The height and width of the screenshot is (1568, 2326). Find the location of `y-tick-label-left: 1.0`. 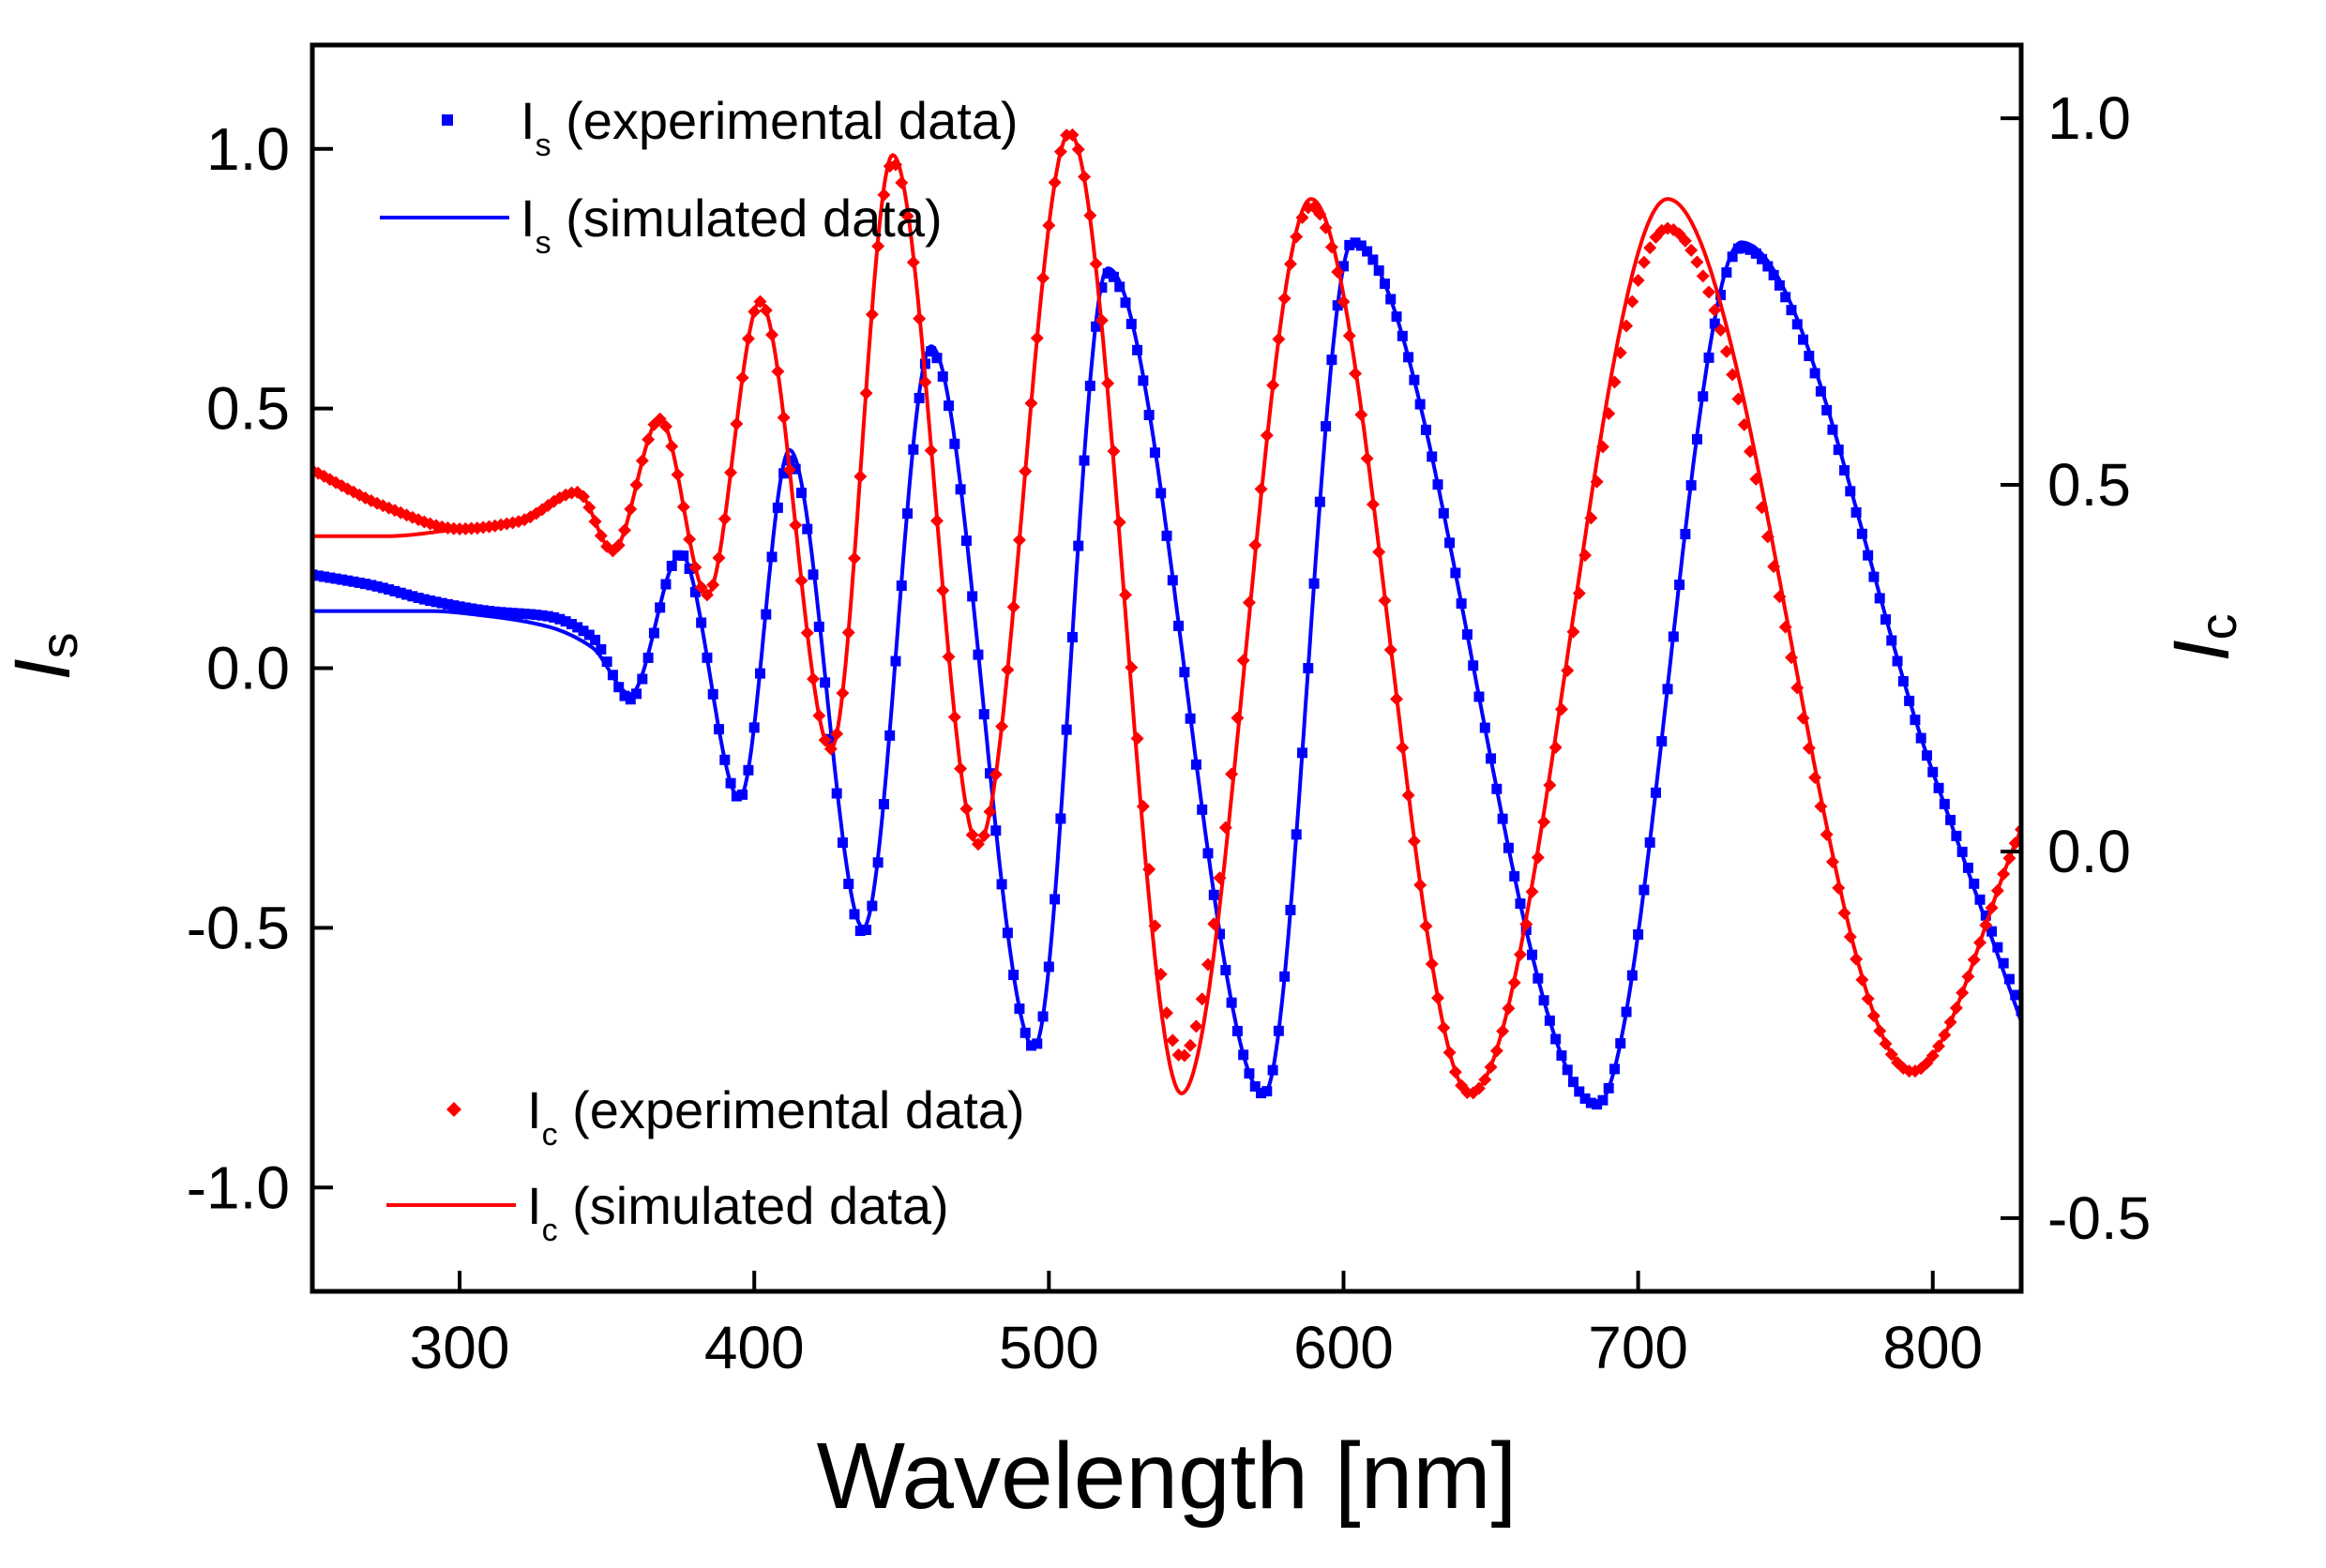

y-tick-label-left: 1.0 is located at coordinates (248, 149).